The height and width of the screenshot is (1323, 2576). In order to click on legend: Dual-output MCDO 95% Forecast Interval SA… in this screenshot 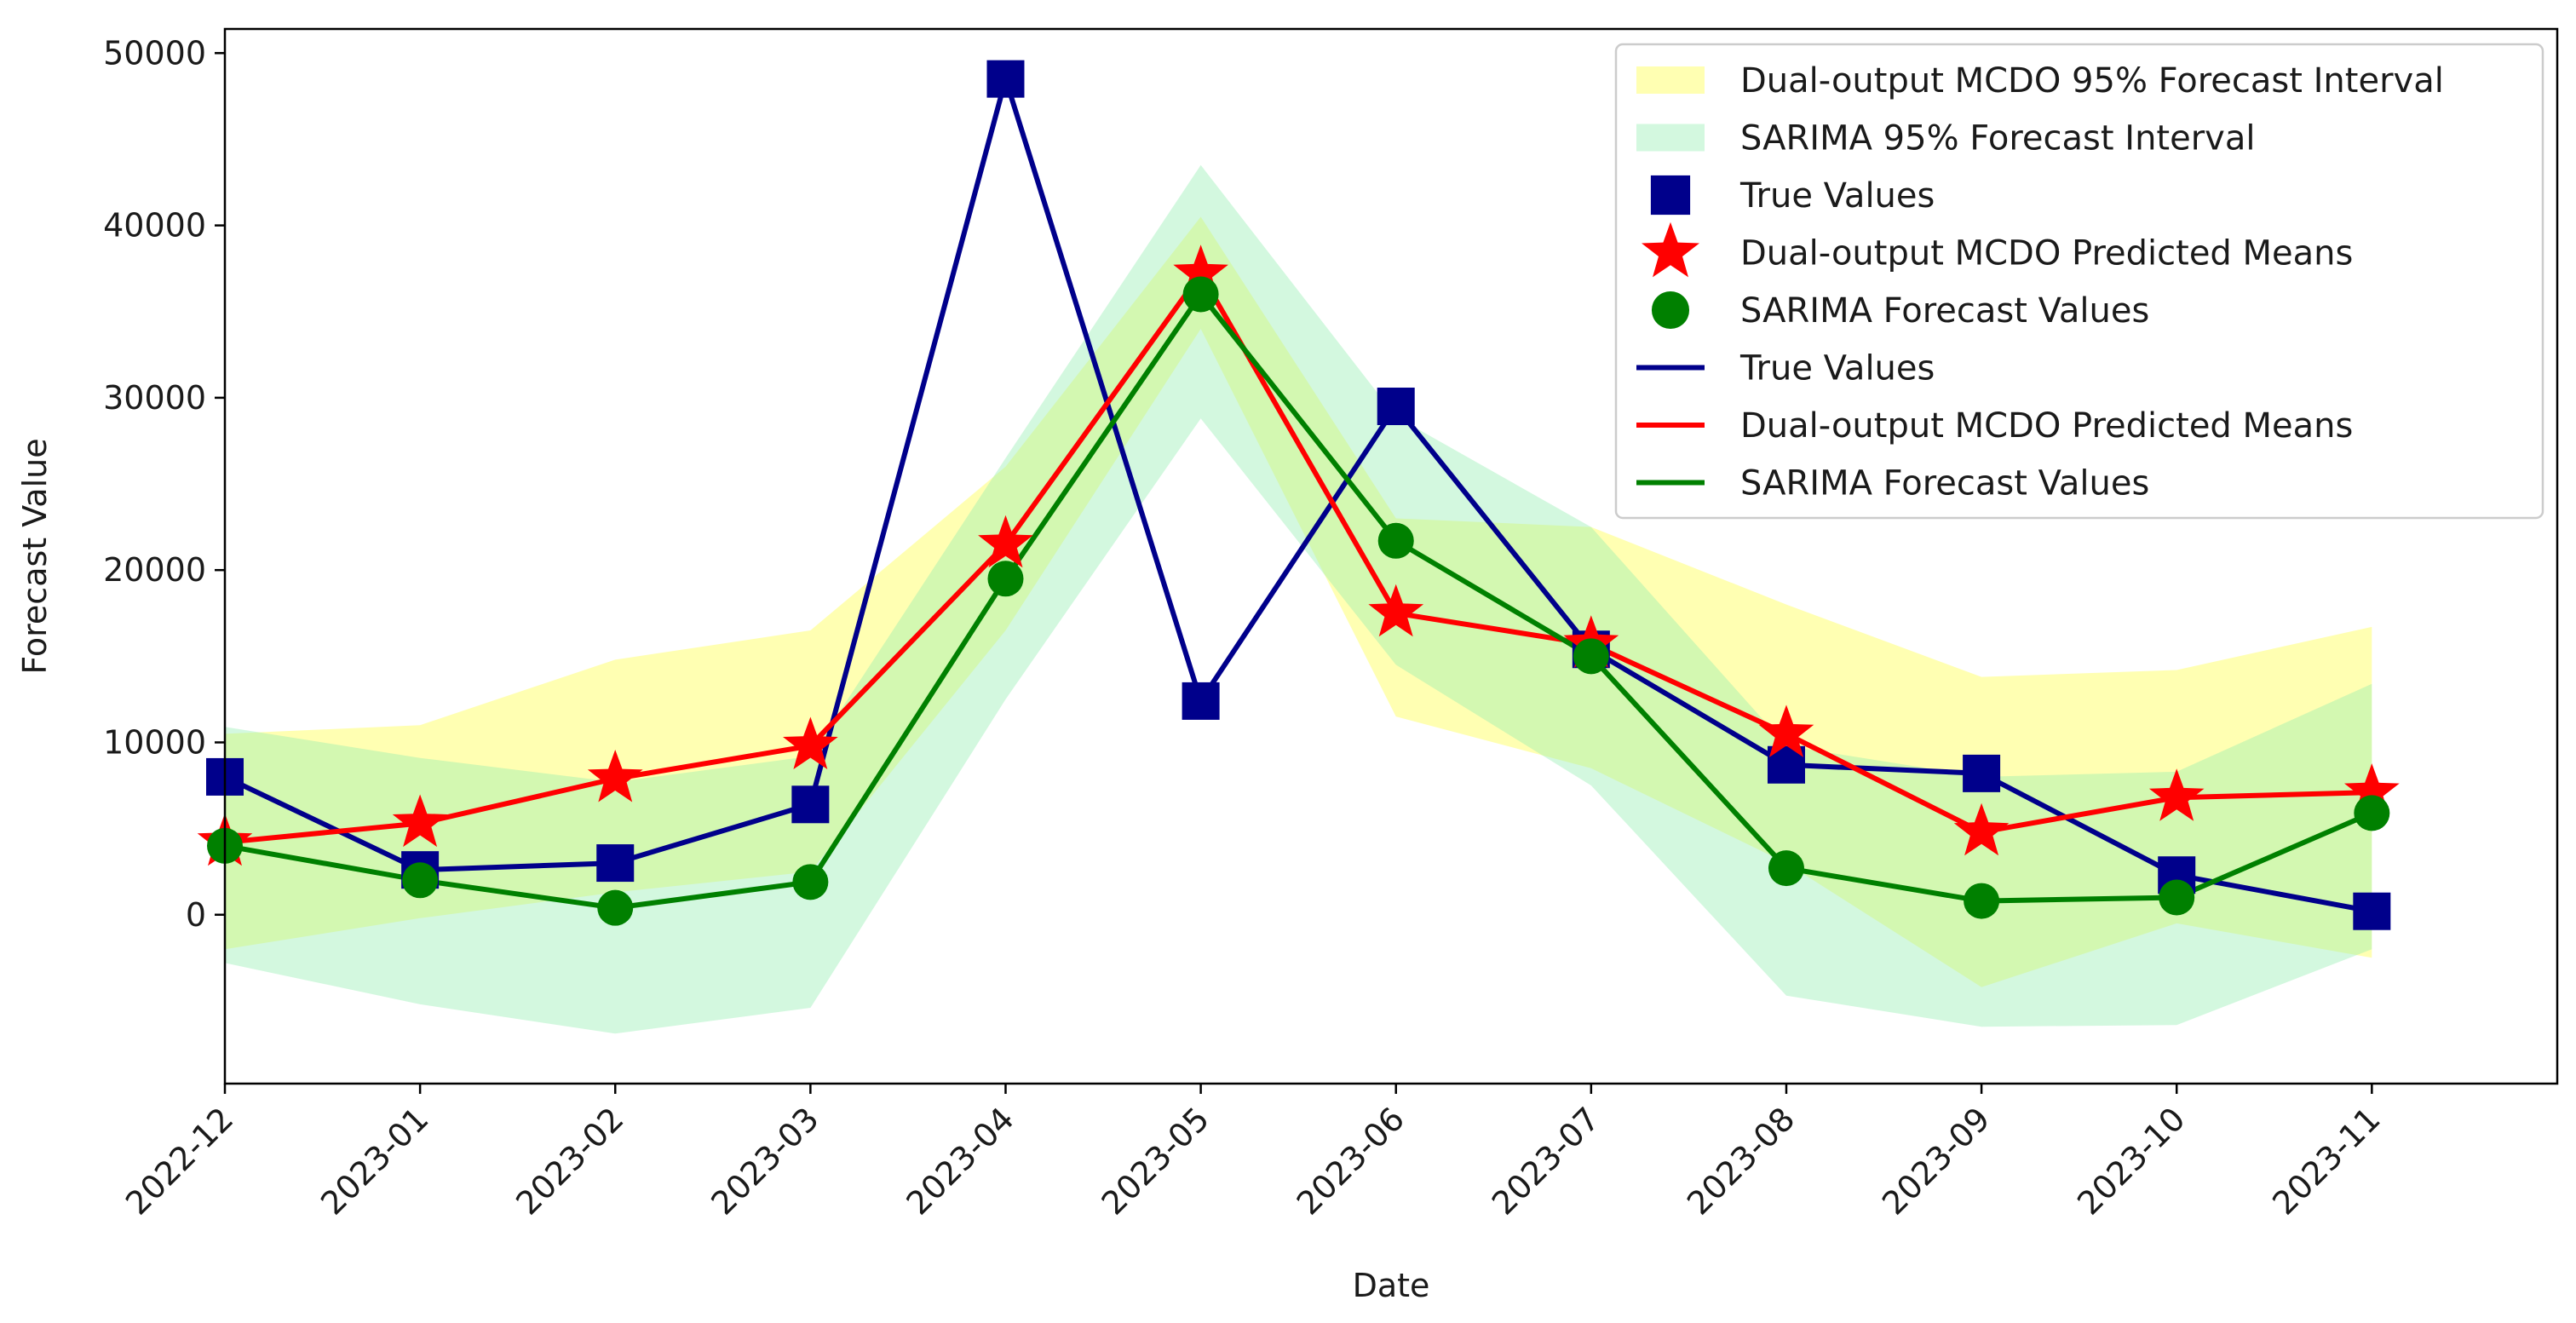, I will do `click(2079, 281)`.